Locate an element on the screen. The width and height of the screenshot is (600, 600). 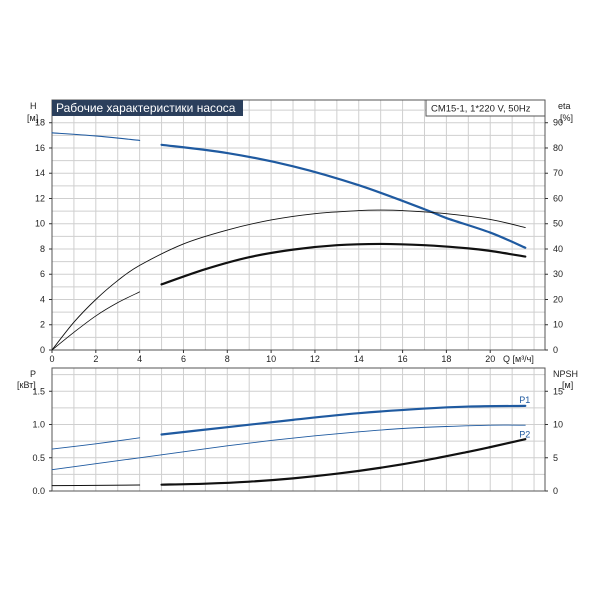
curve-label-p1: P1 is located at coordinates (524, 400).